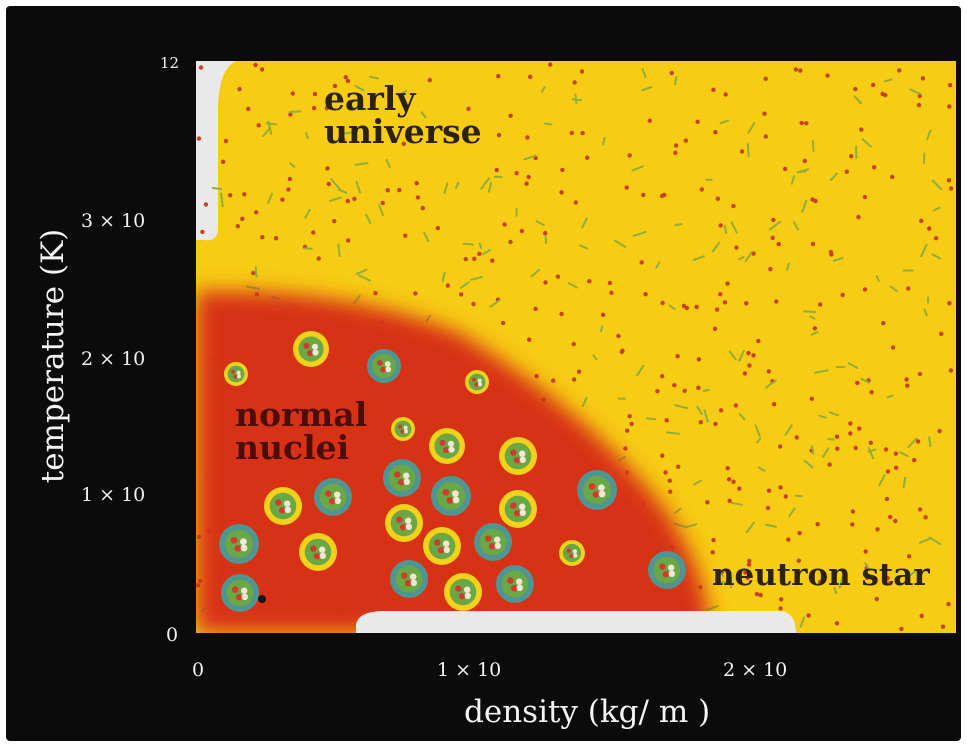 The height and width of the screenshot is (747, 967). Describe the element at coordinates (403, 115) in the screenshot. I see `early-universe-label: early universe` at that location.